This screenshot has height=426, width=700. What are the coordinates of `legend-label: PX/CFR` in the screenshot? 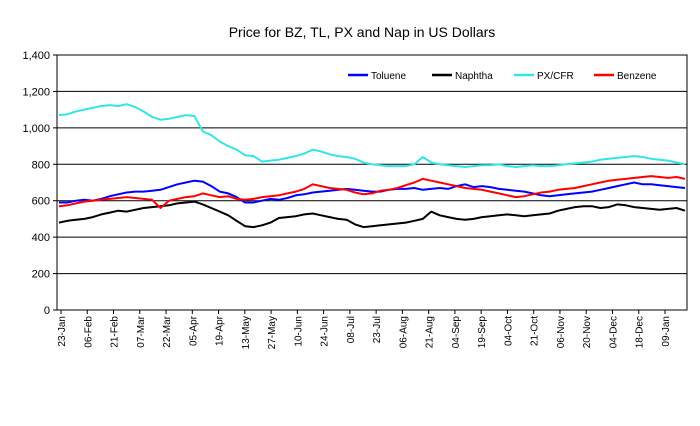 It's located at (555, 76).